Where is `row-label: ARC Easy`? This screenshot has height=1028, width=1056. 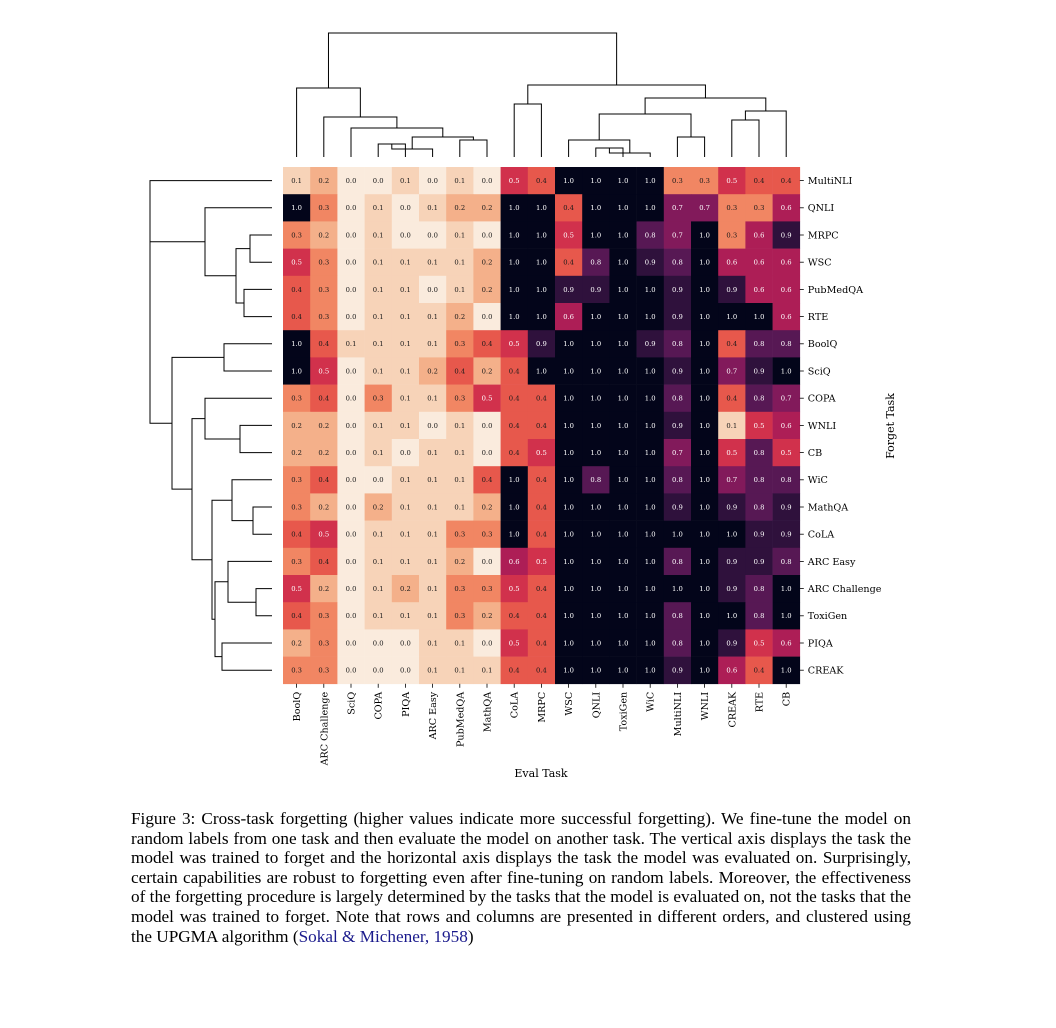
row-label: ARC Easy is located at coordinates (831, 562).